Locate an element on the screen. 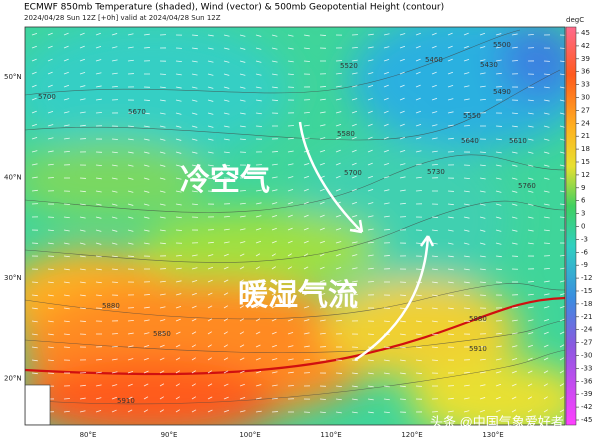 This screenshot has height=447, width=600. colorbar-tick-label: -24 is located at coordinates (587, 330).